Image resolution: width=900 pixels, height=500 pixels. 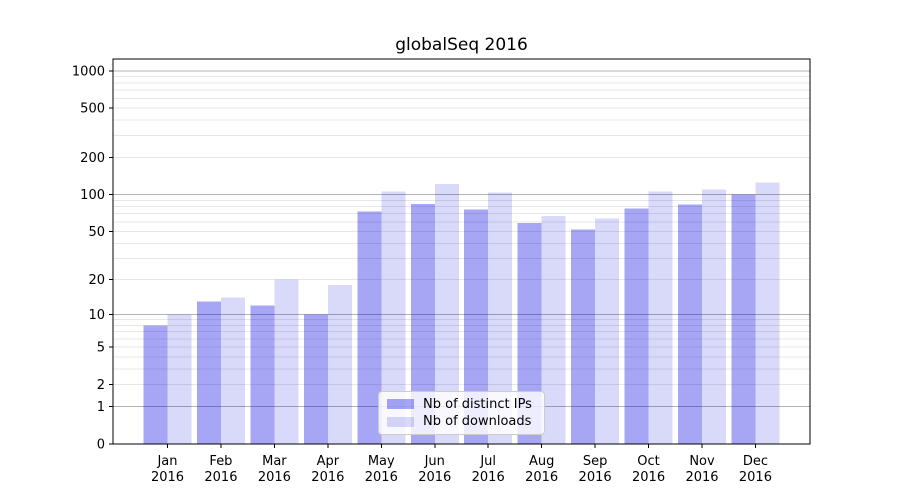 I want to click on bar-nb-of-downloads-mar-2016, so click(x=286, y=361).